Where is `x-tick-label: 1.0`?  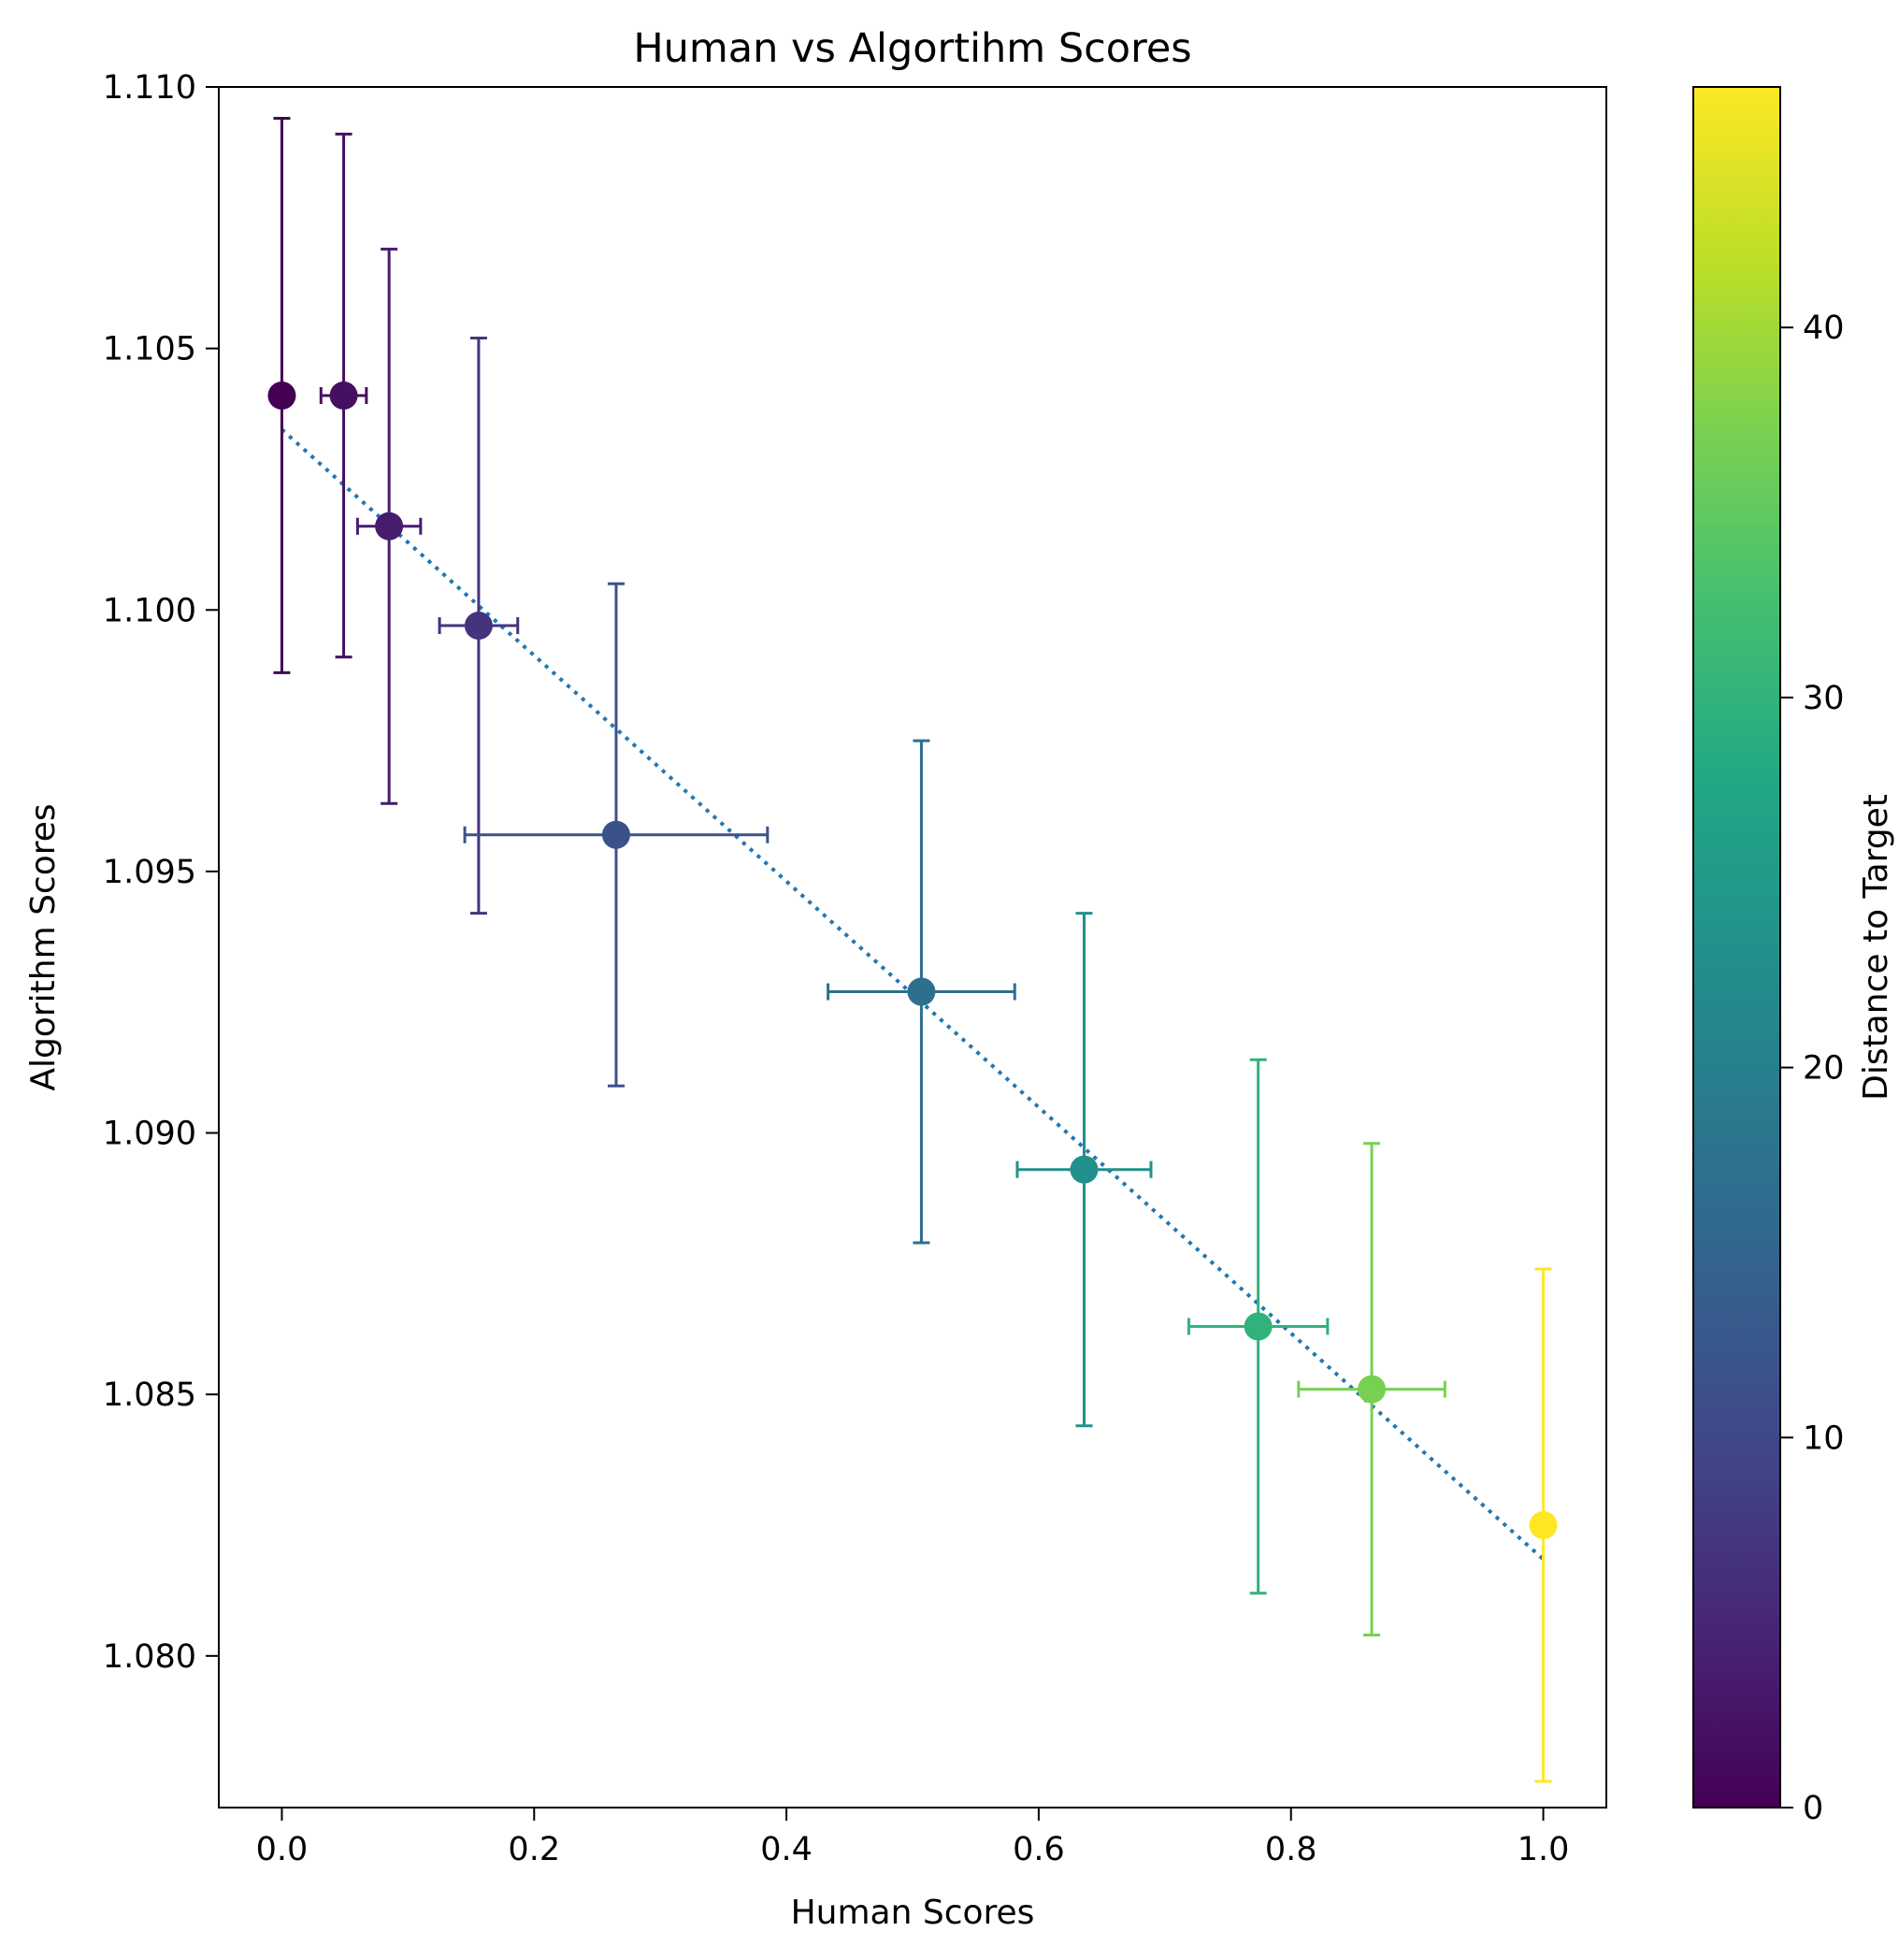 x-tick-label: 1.0 is located at coordinates (1544, 1849).